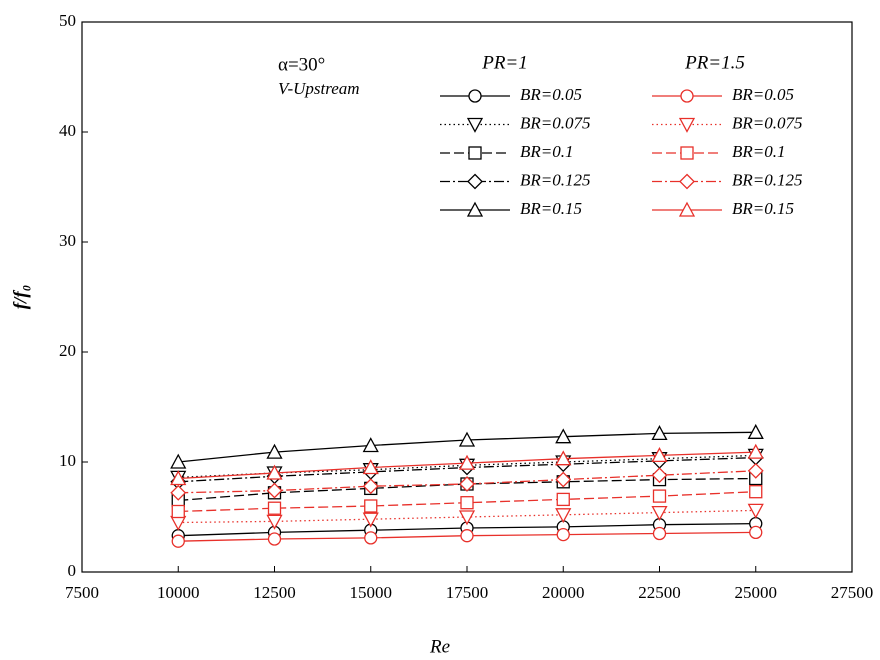 This screenshot has height=660, width=880. Describe the element at coordinates (319, 88) in the screenshot. I see `annotation: V-Upstream` at that location.